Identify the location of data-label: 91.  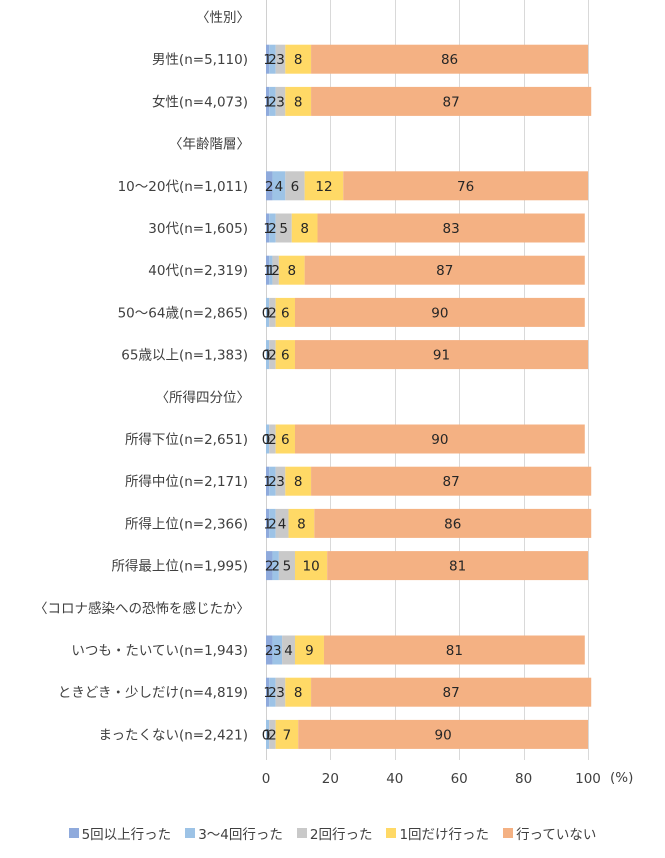
(441, 356).